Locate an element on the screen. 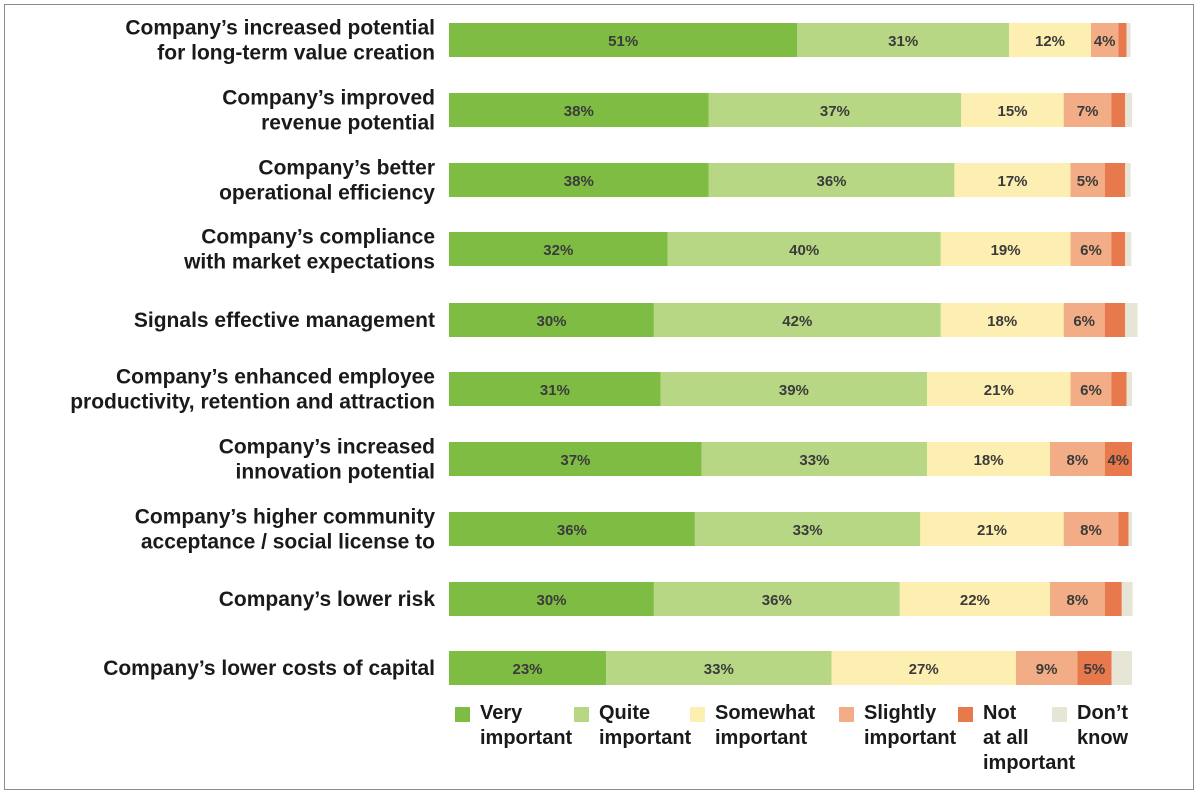  value-label-slightly-important-6: 6% is located at coordinates (1091, 390).